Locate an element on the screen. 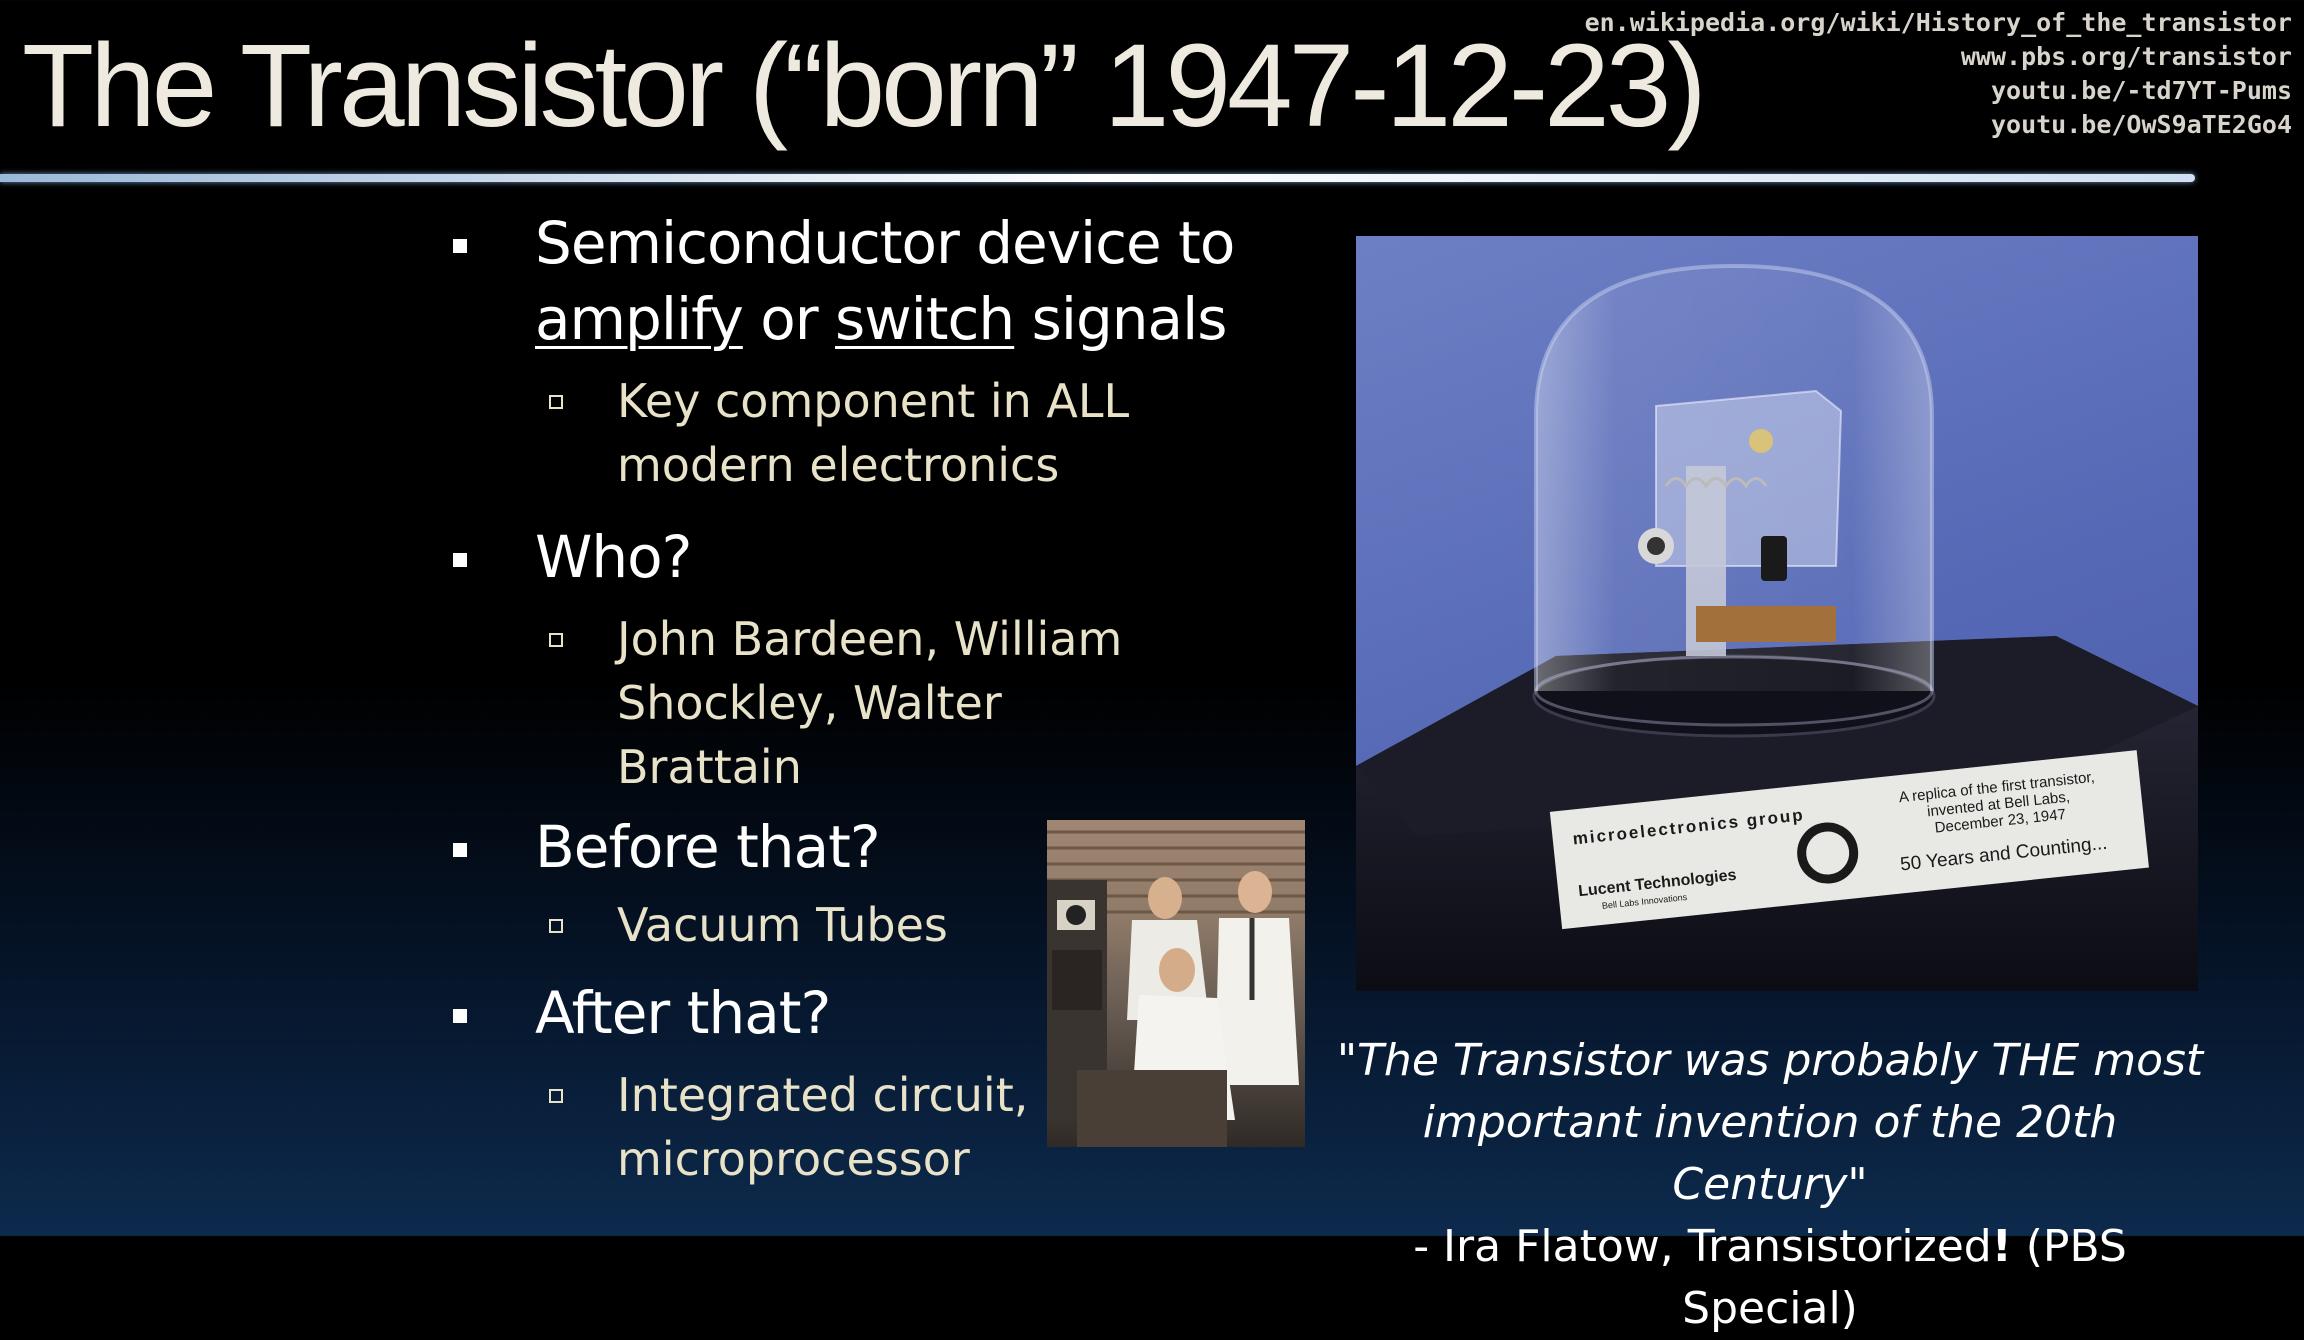 The image size is (2304, 1340). inventors-photo is located at coordinates (1176, 983).